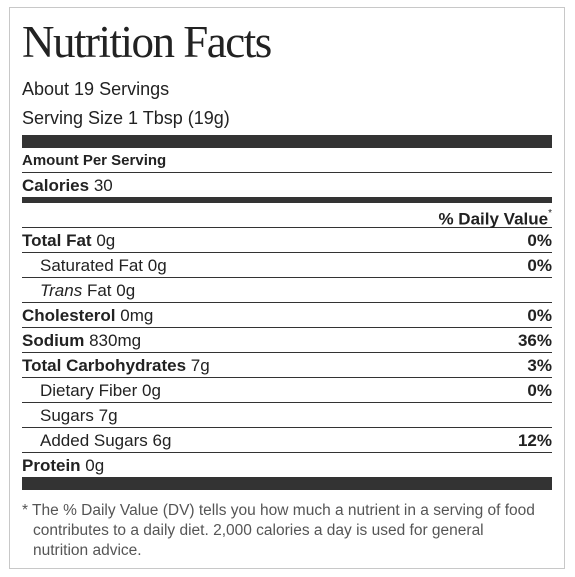  What do you see at coordinates (534, 440) in the screenshot?
I see `nutrient-percent: 12%` at bounding box center [534, 440].